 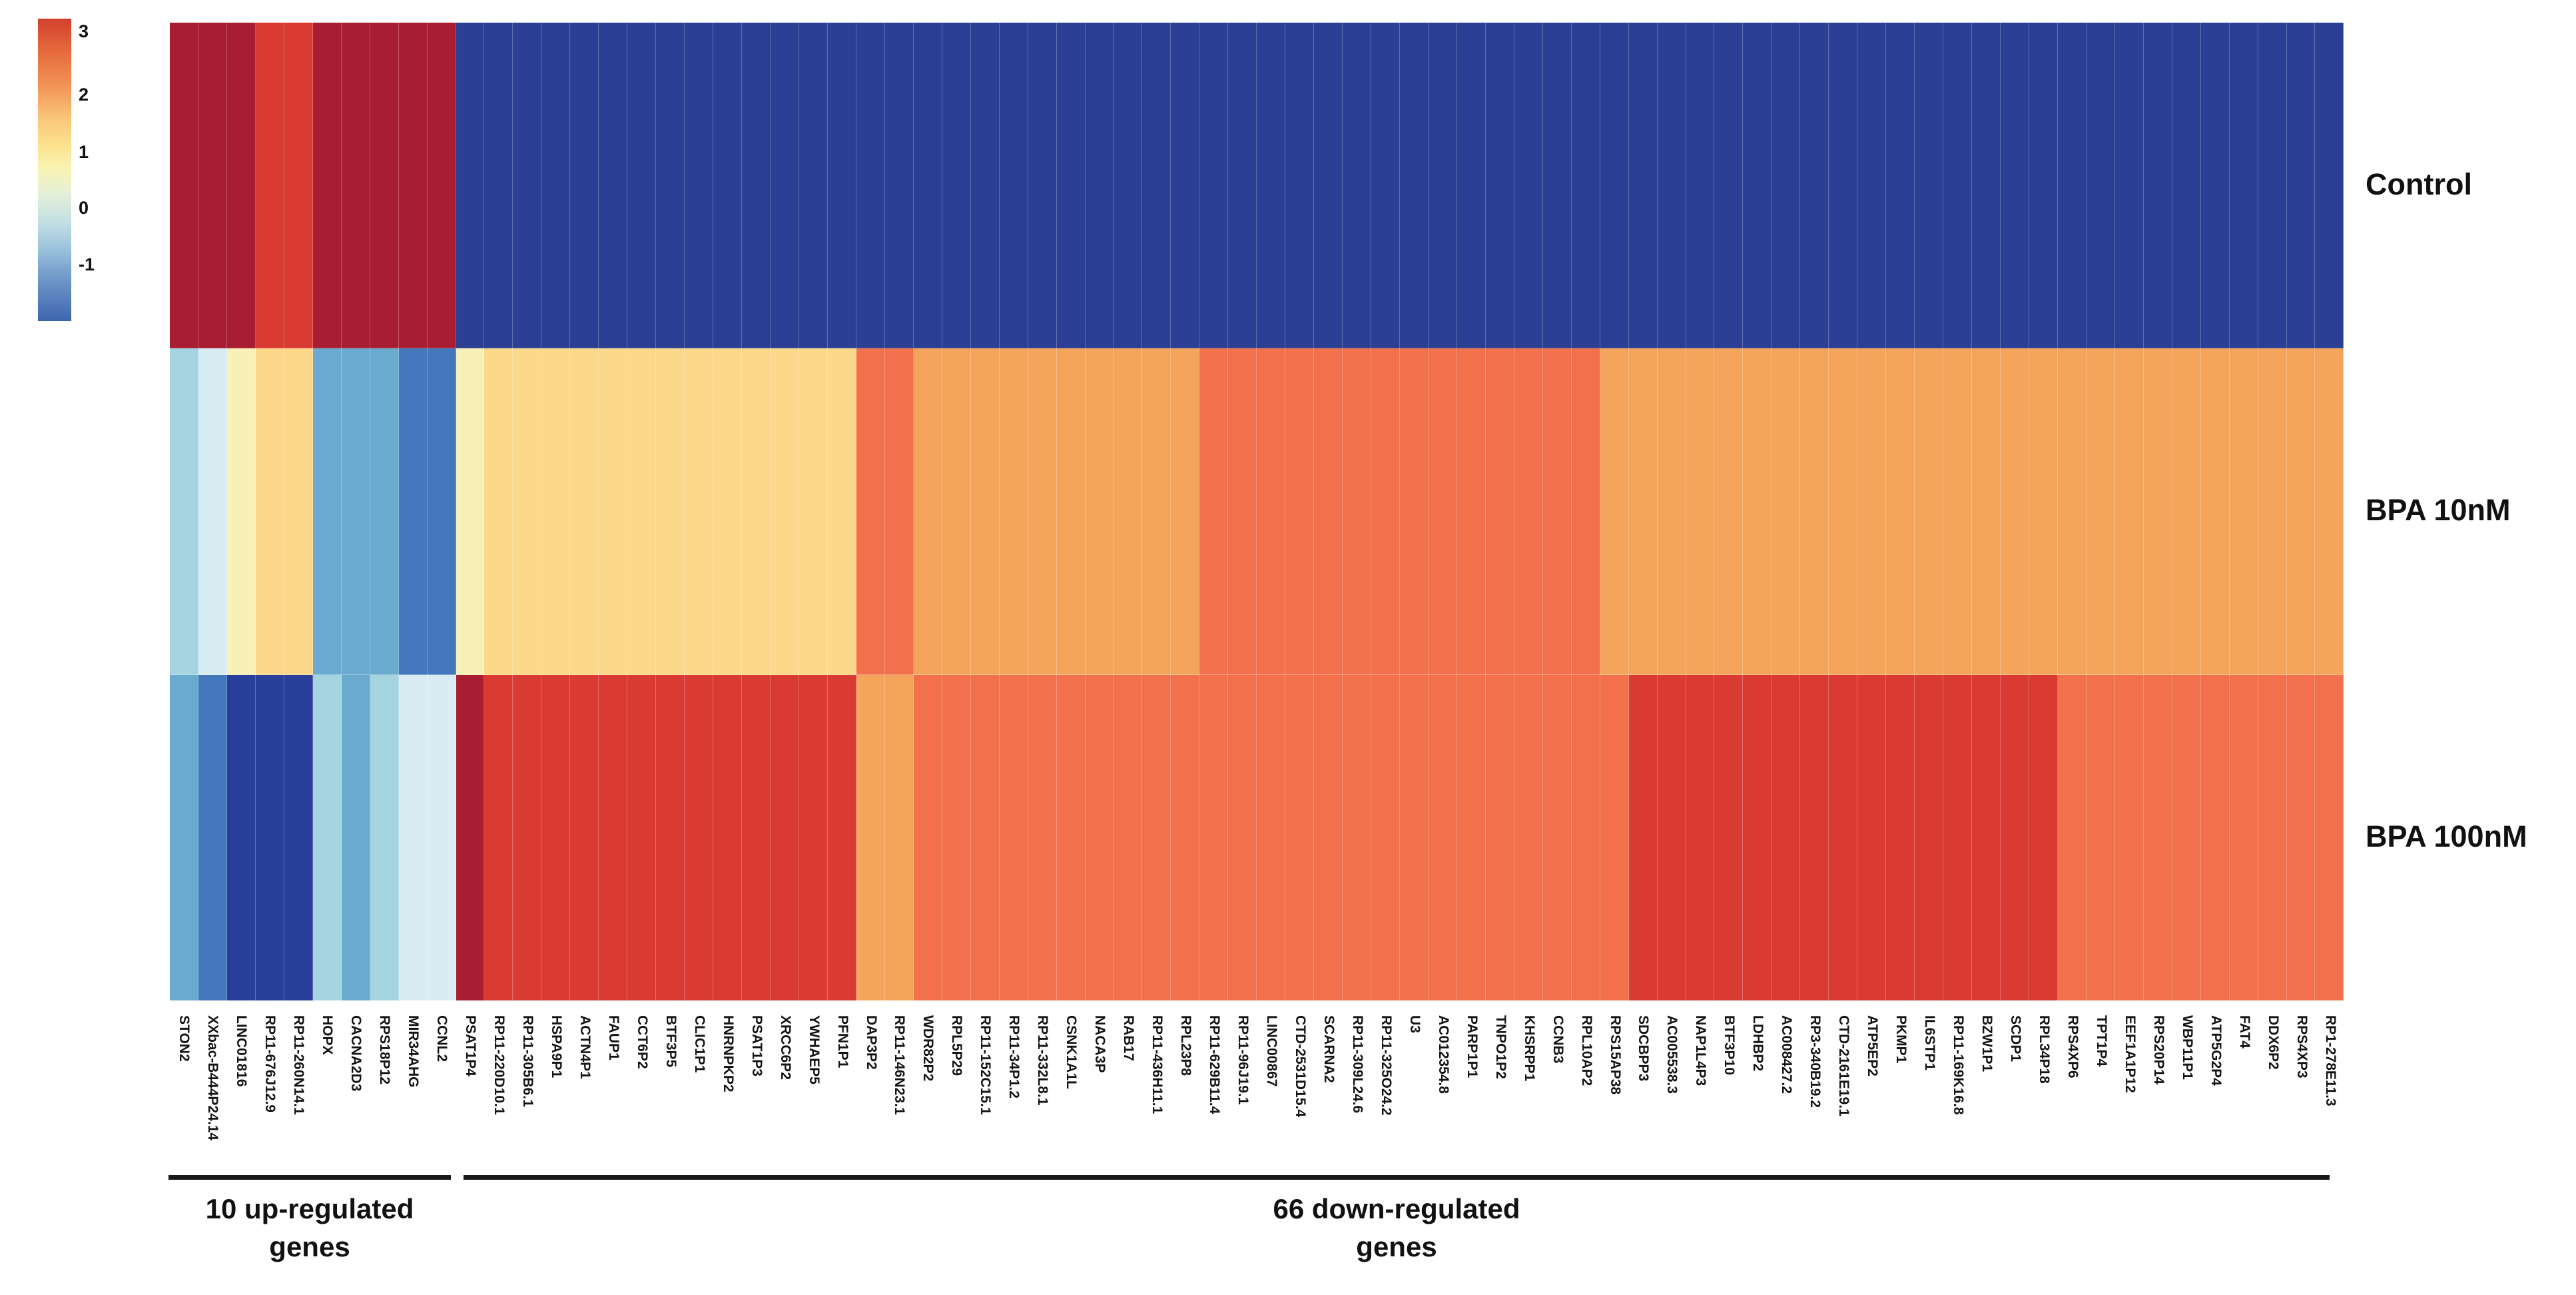 I want to click on gene-label: HSPA9P1, so click(x=556, y=1047).